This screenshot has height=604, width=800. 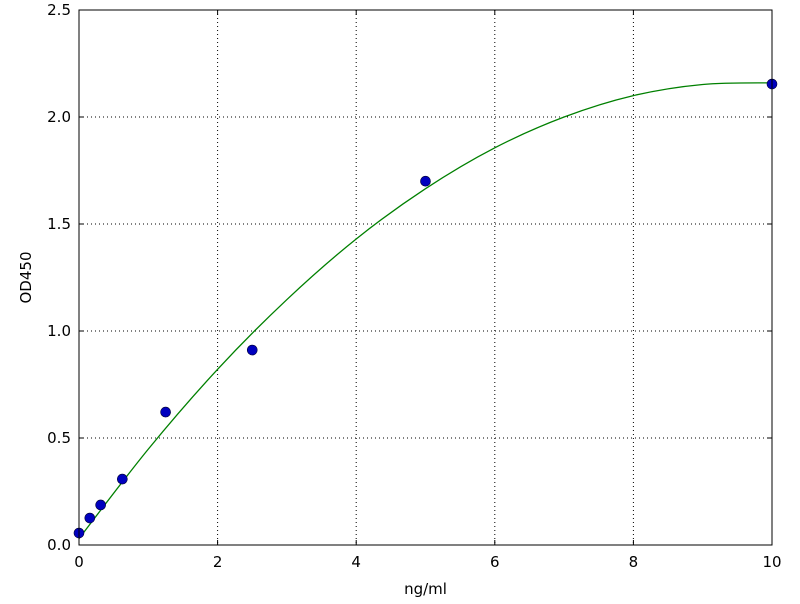 I want to click on y-axis-label: OD450, so click(x=26, y=278).